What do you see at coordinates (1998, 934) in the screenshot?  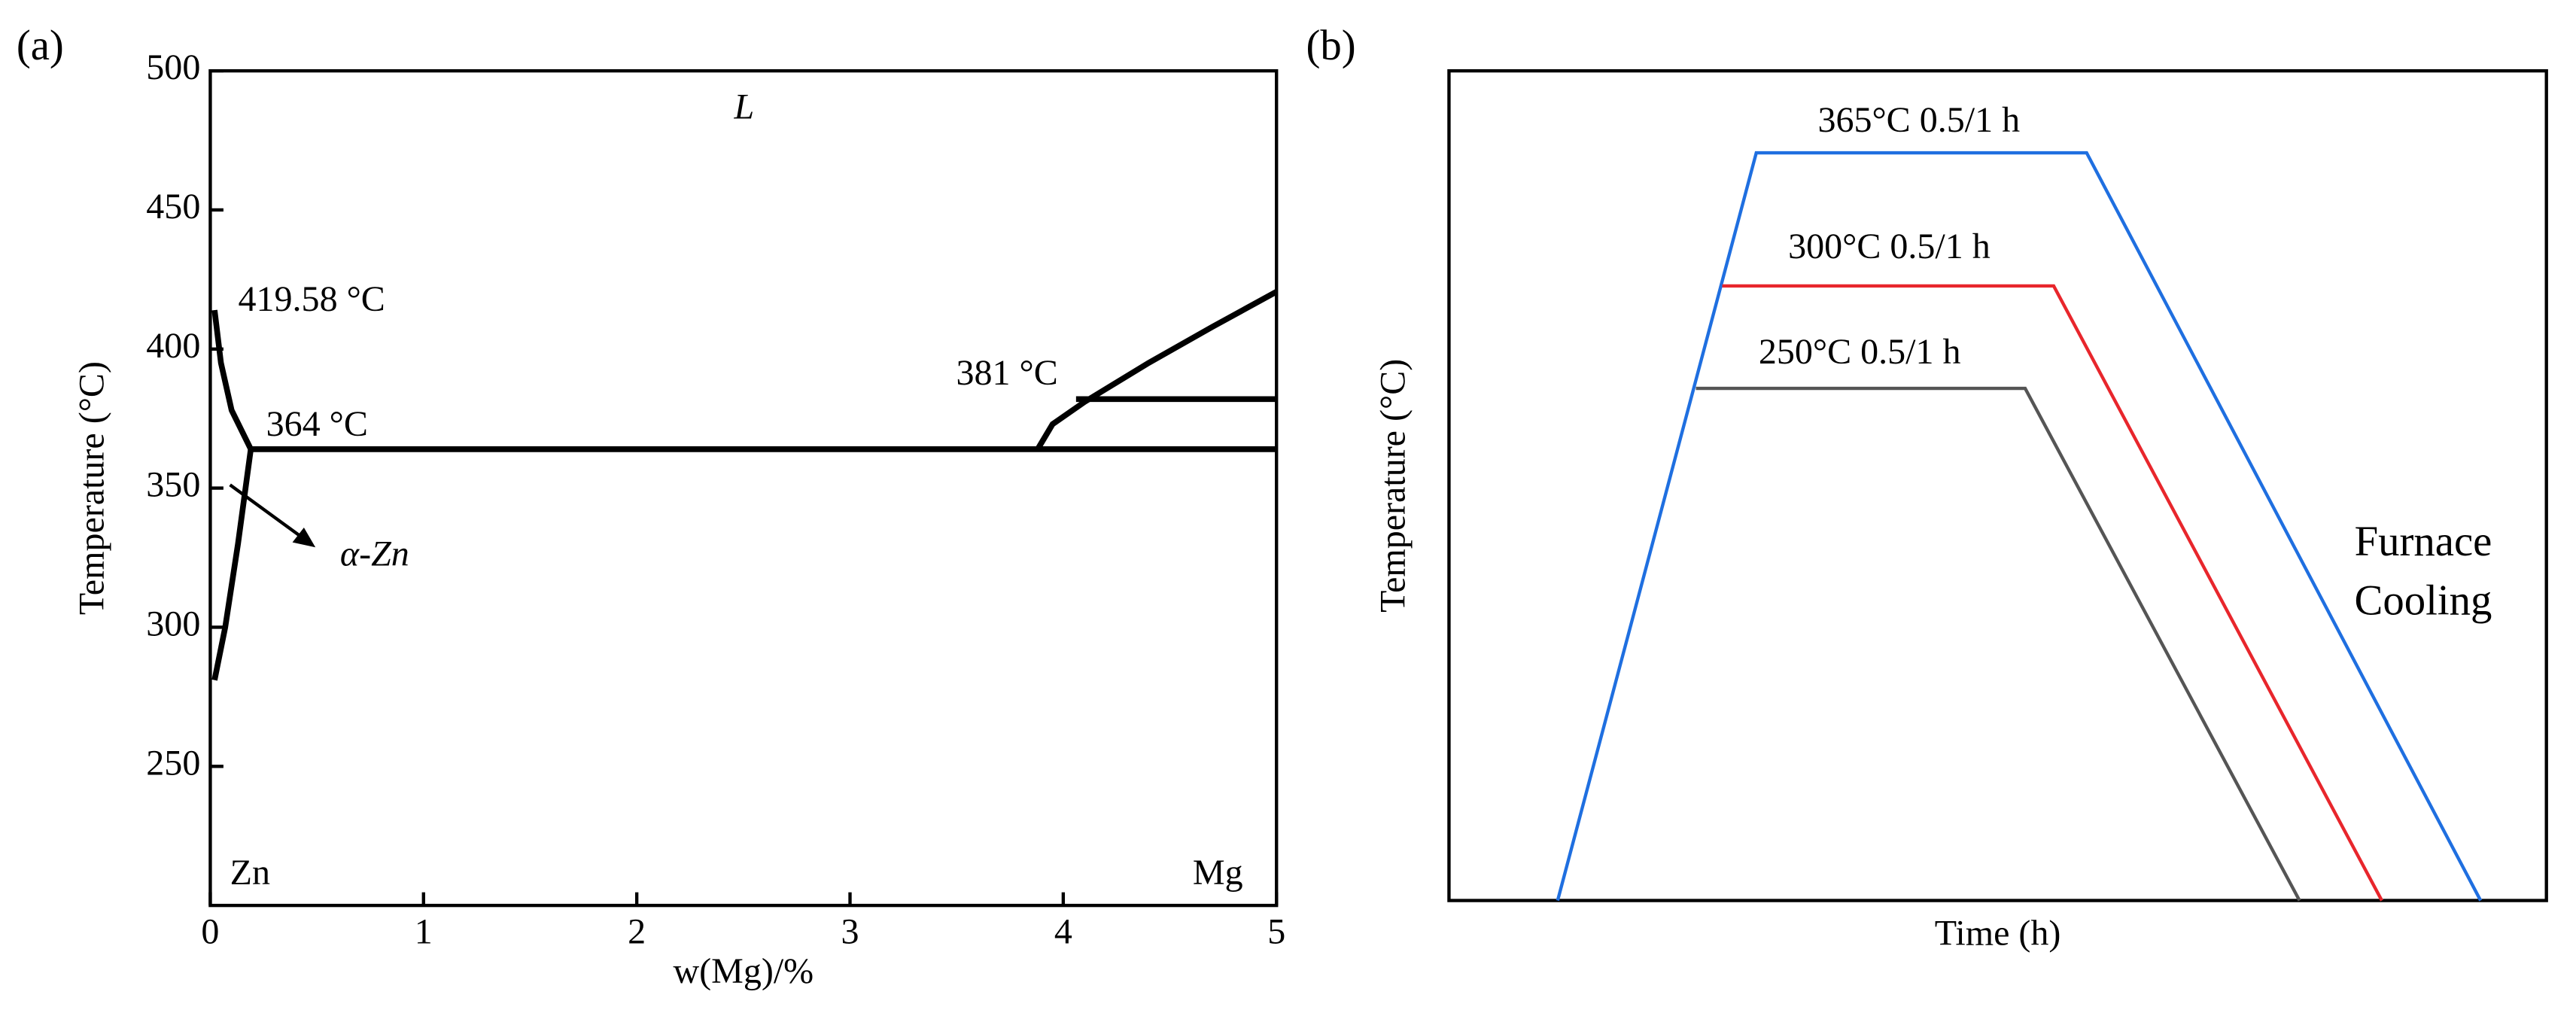 I see `x-axis-label: Time (h)` at bounding box center [1998, 934].